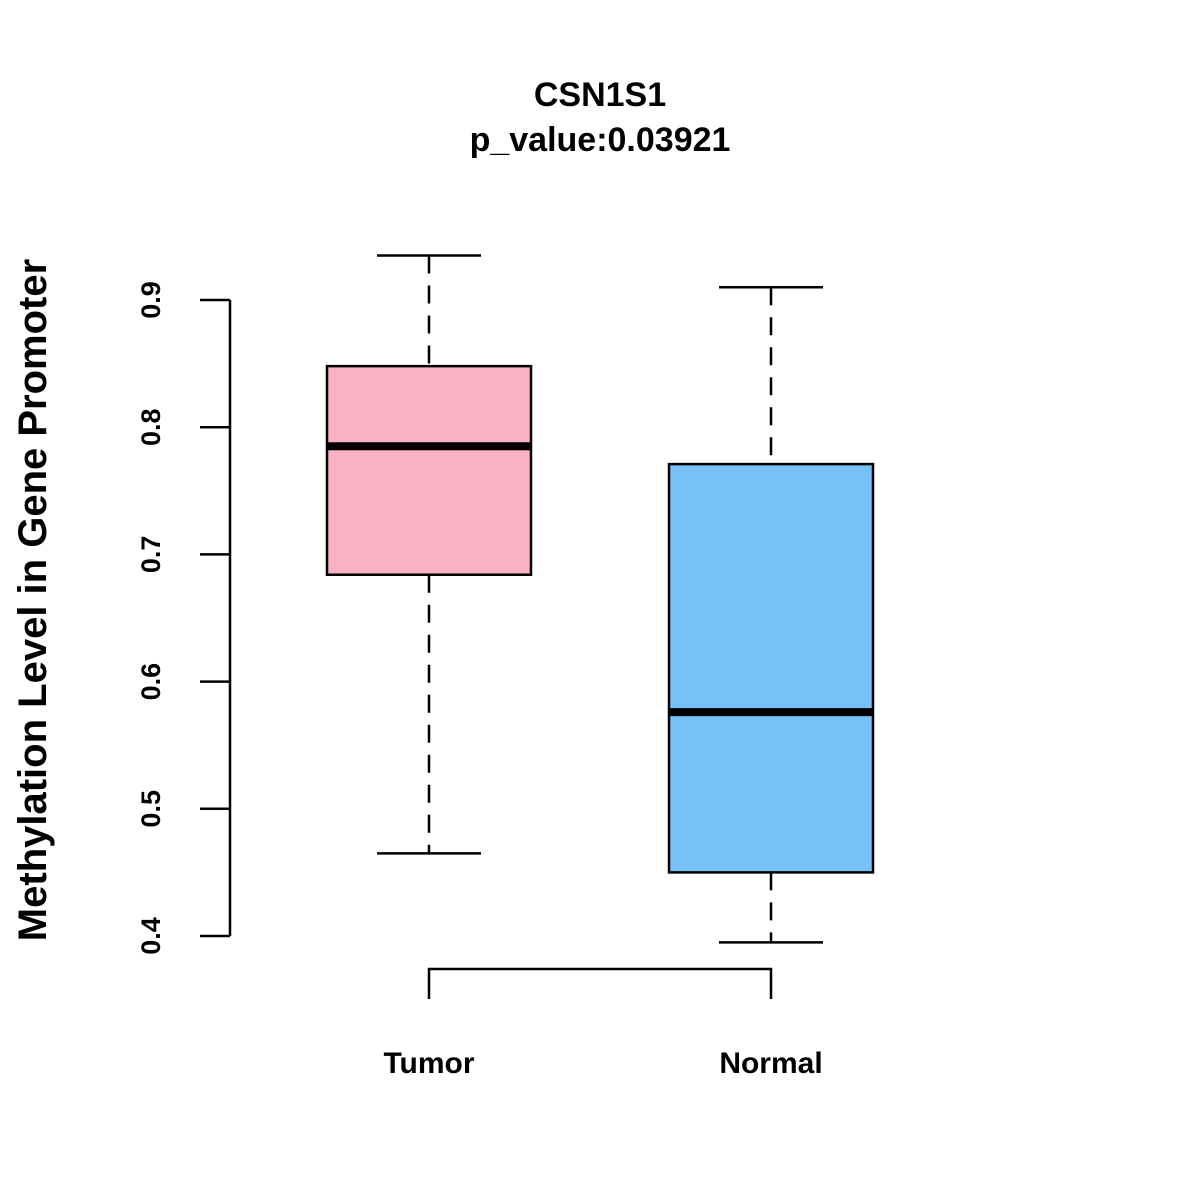 This screenshot has height=1200, width=1200. What do you see at coordinates (770, 1063) in the screenshot?
I see `x-label-normal: Normal` at bounding box center [770, 1063].